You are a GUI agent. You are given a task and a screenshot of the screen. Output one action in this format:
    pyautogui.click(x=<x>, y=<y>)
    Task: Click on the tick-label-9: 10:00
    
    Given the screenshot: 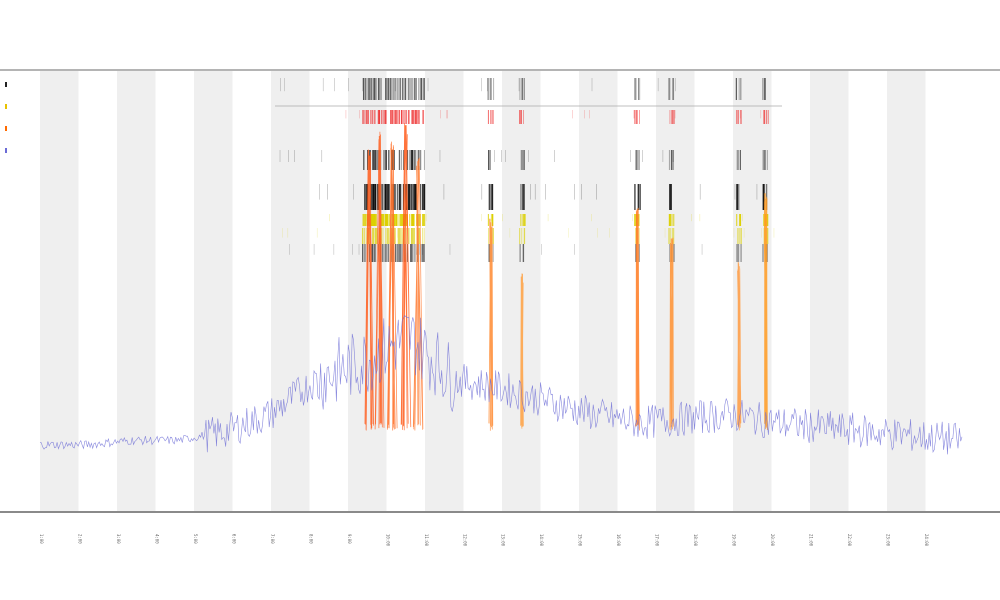 What is the action you would take?
    pyautogui.click(x=387, y=540)
    